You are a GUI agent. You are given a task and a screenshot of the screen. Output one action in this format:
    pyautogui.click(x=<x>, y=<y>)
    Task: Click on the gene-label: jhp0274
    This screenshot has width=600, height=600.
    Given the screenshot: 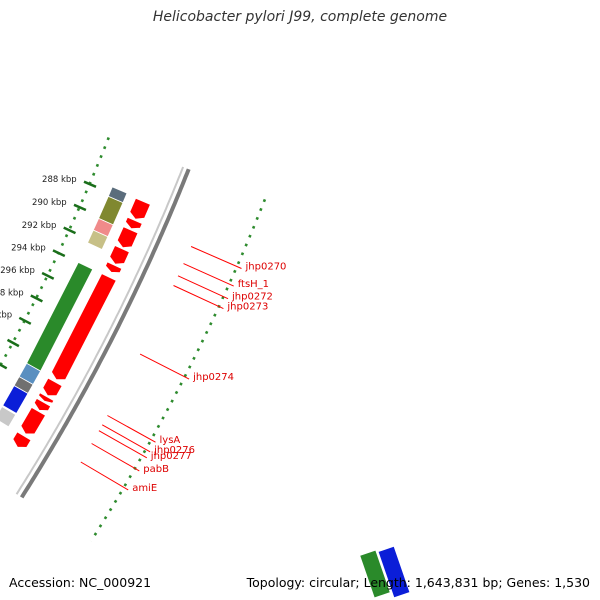 What is the action you would take?
    pyautogui.click(x=213, y=377)
    